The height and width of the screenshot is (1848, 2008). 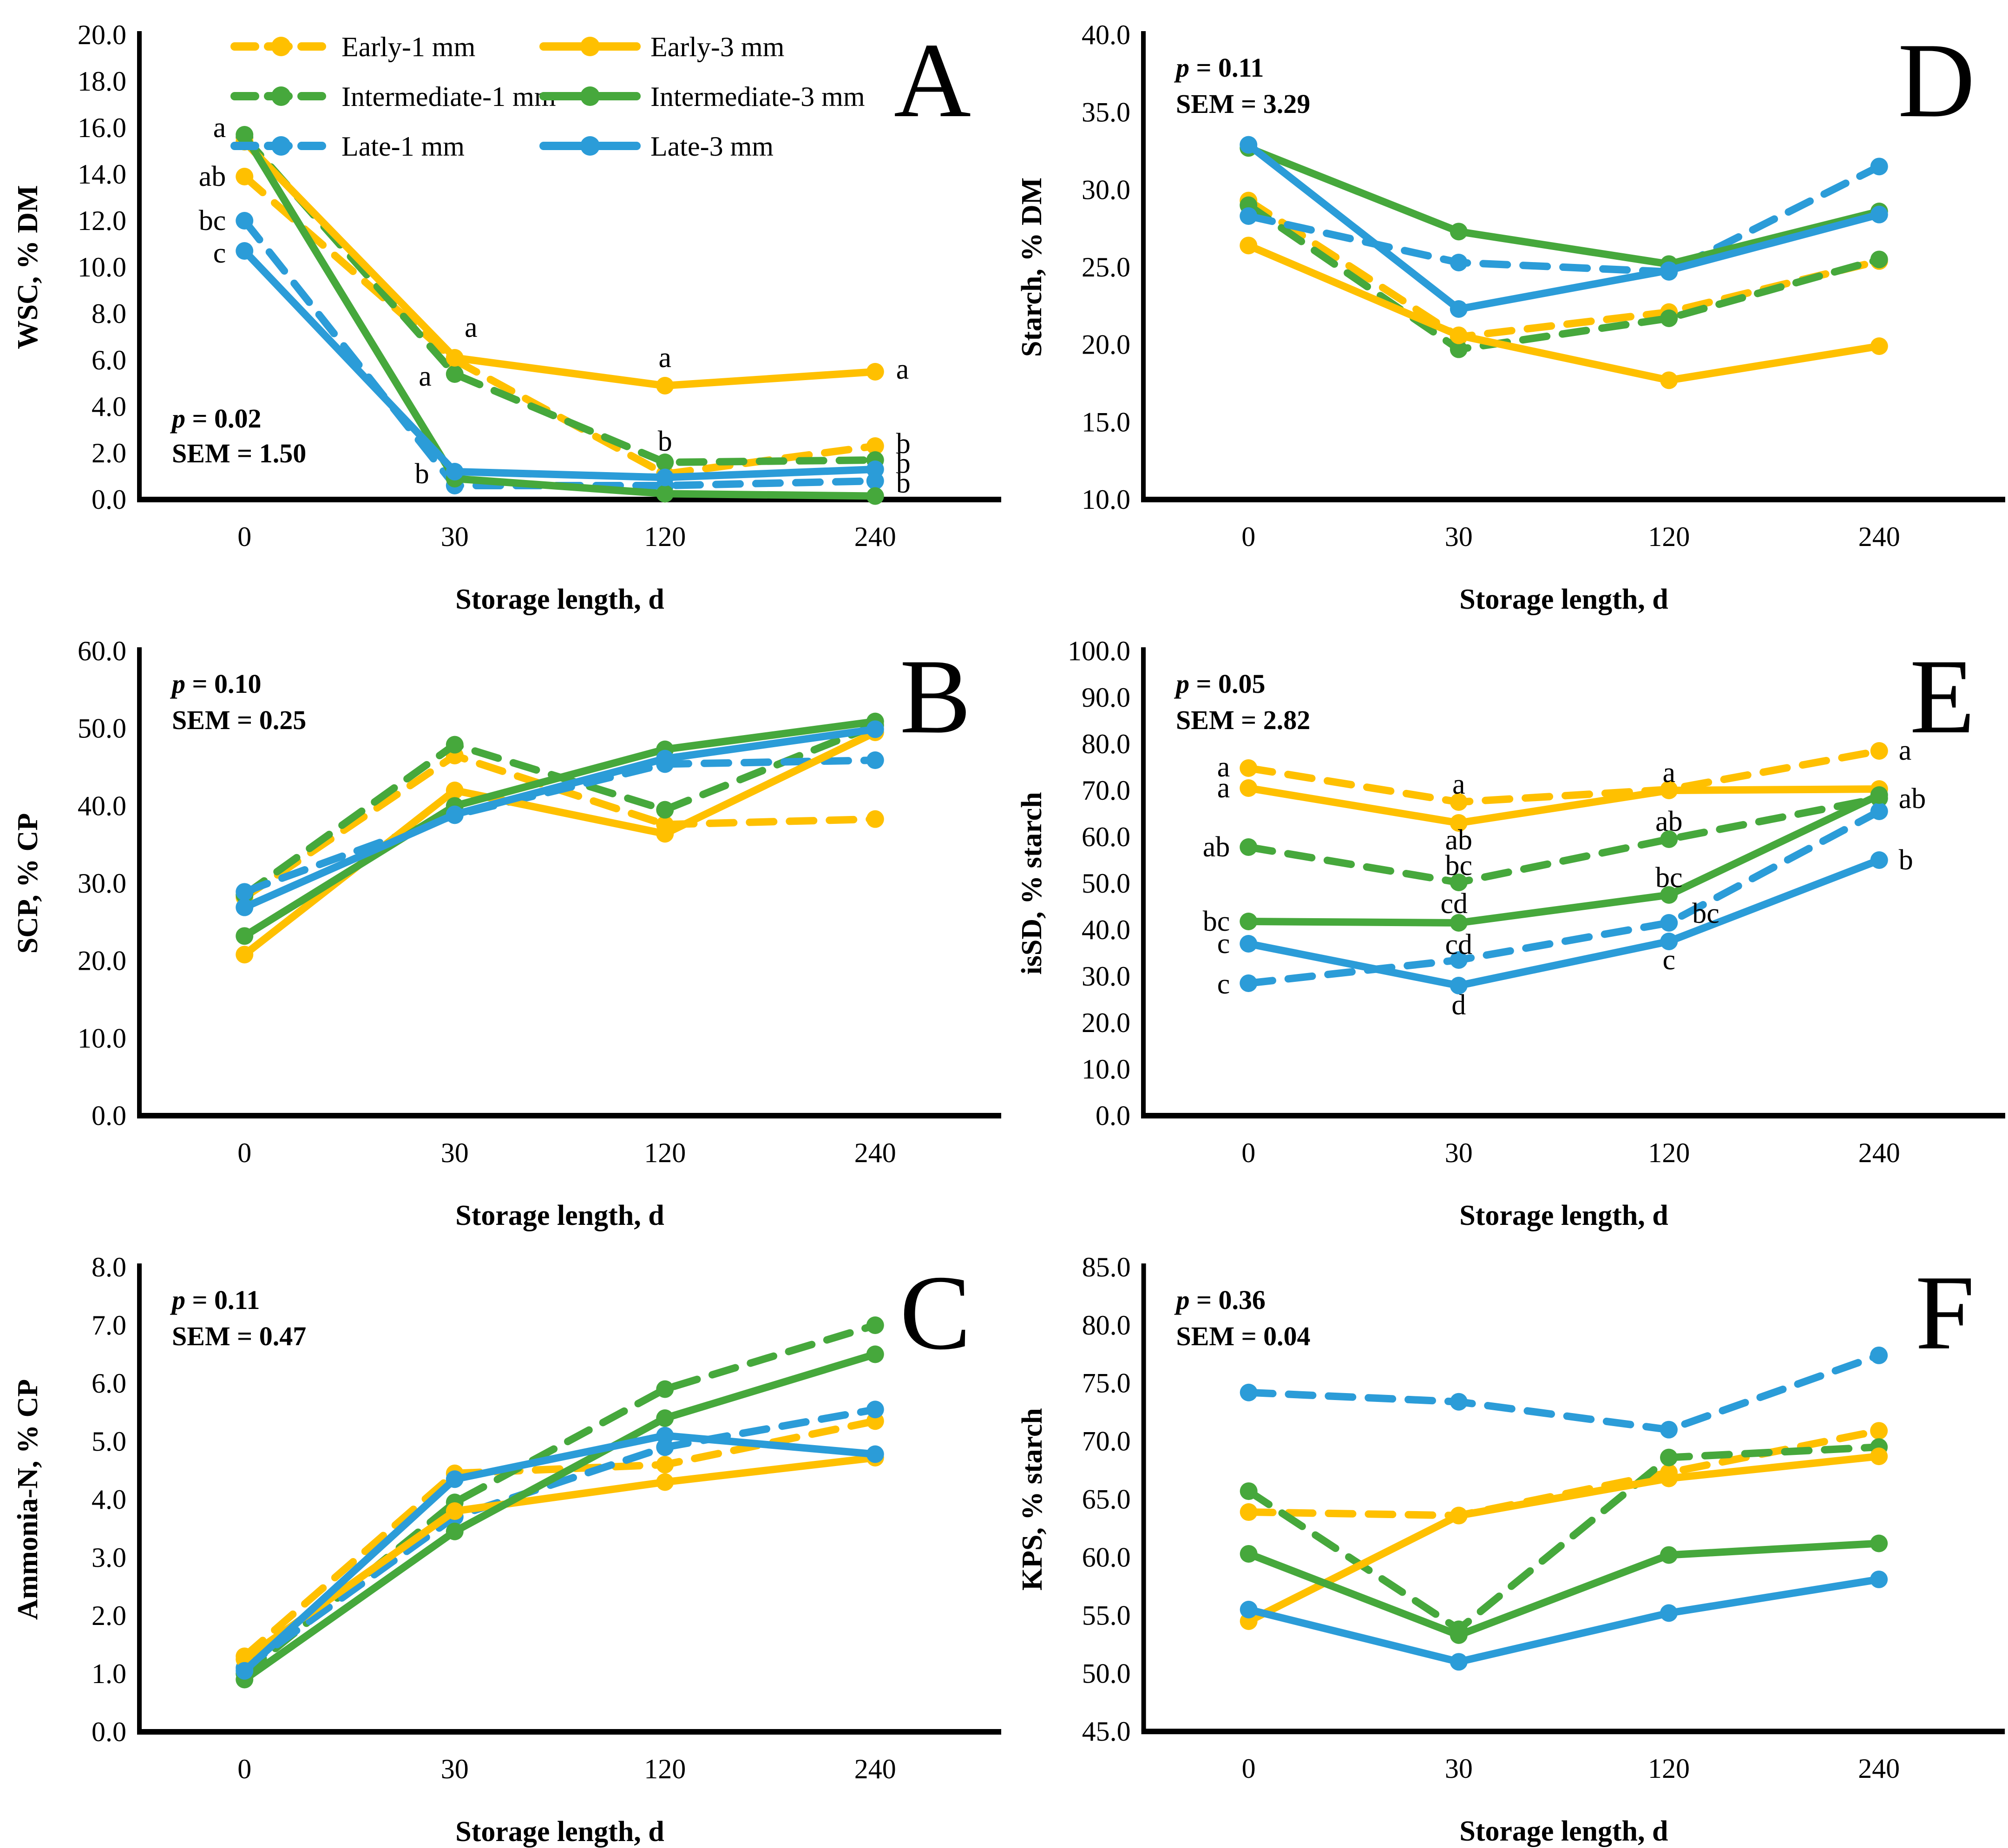 What do you see at coordinates (102, 174) in the screenshot?
I see `y-tick-label: 14.0` at bounding box center [102, 174].